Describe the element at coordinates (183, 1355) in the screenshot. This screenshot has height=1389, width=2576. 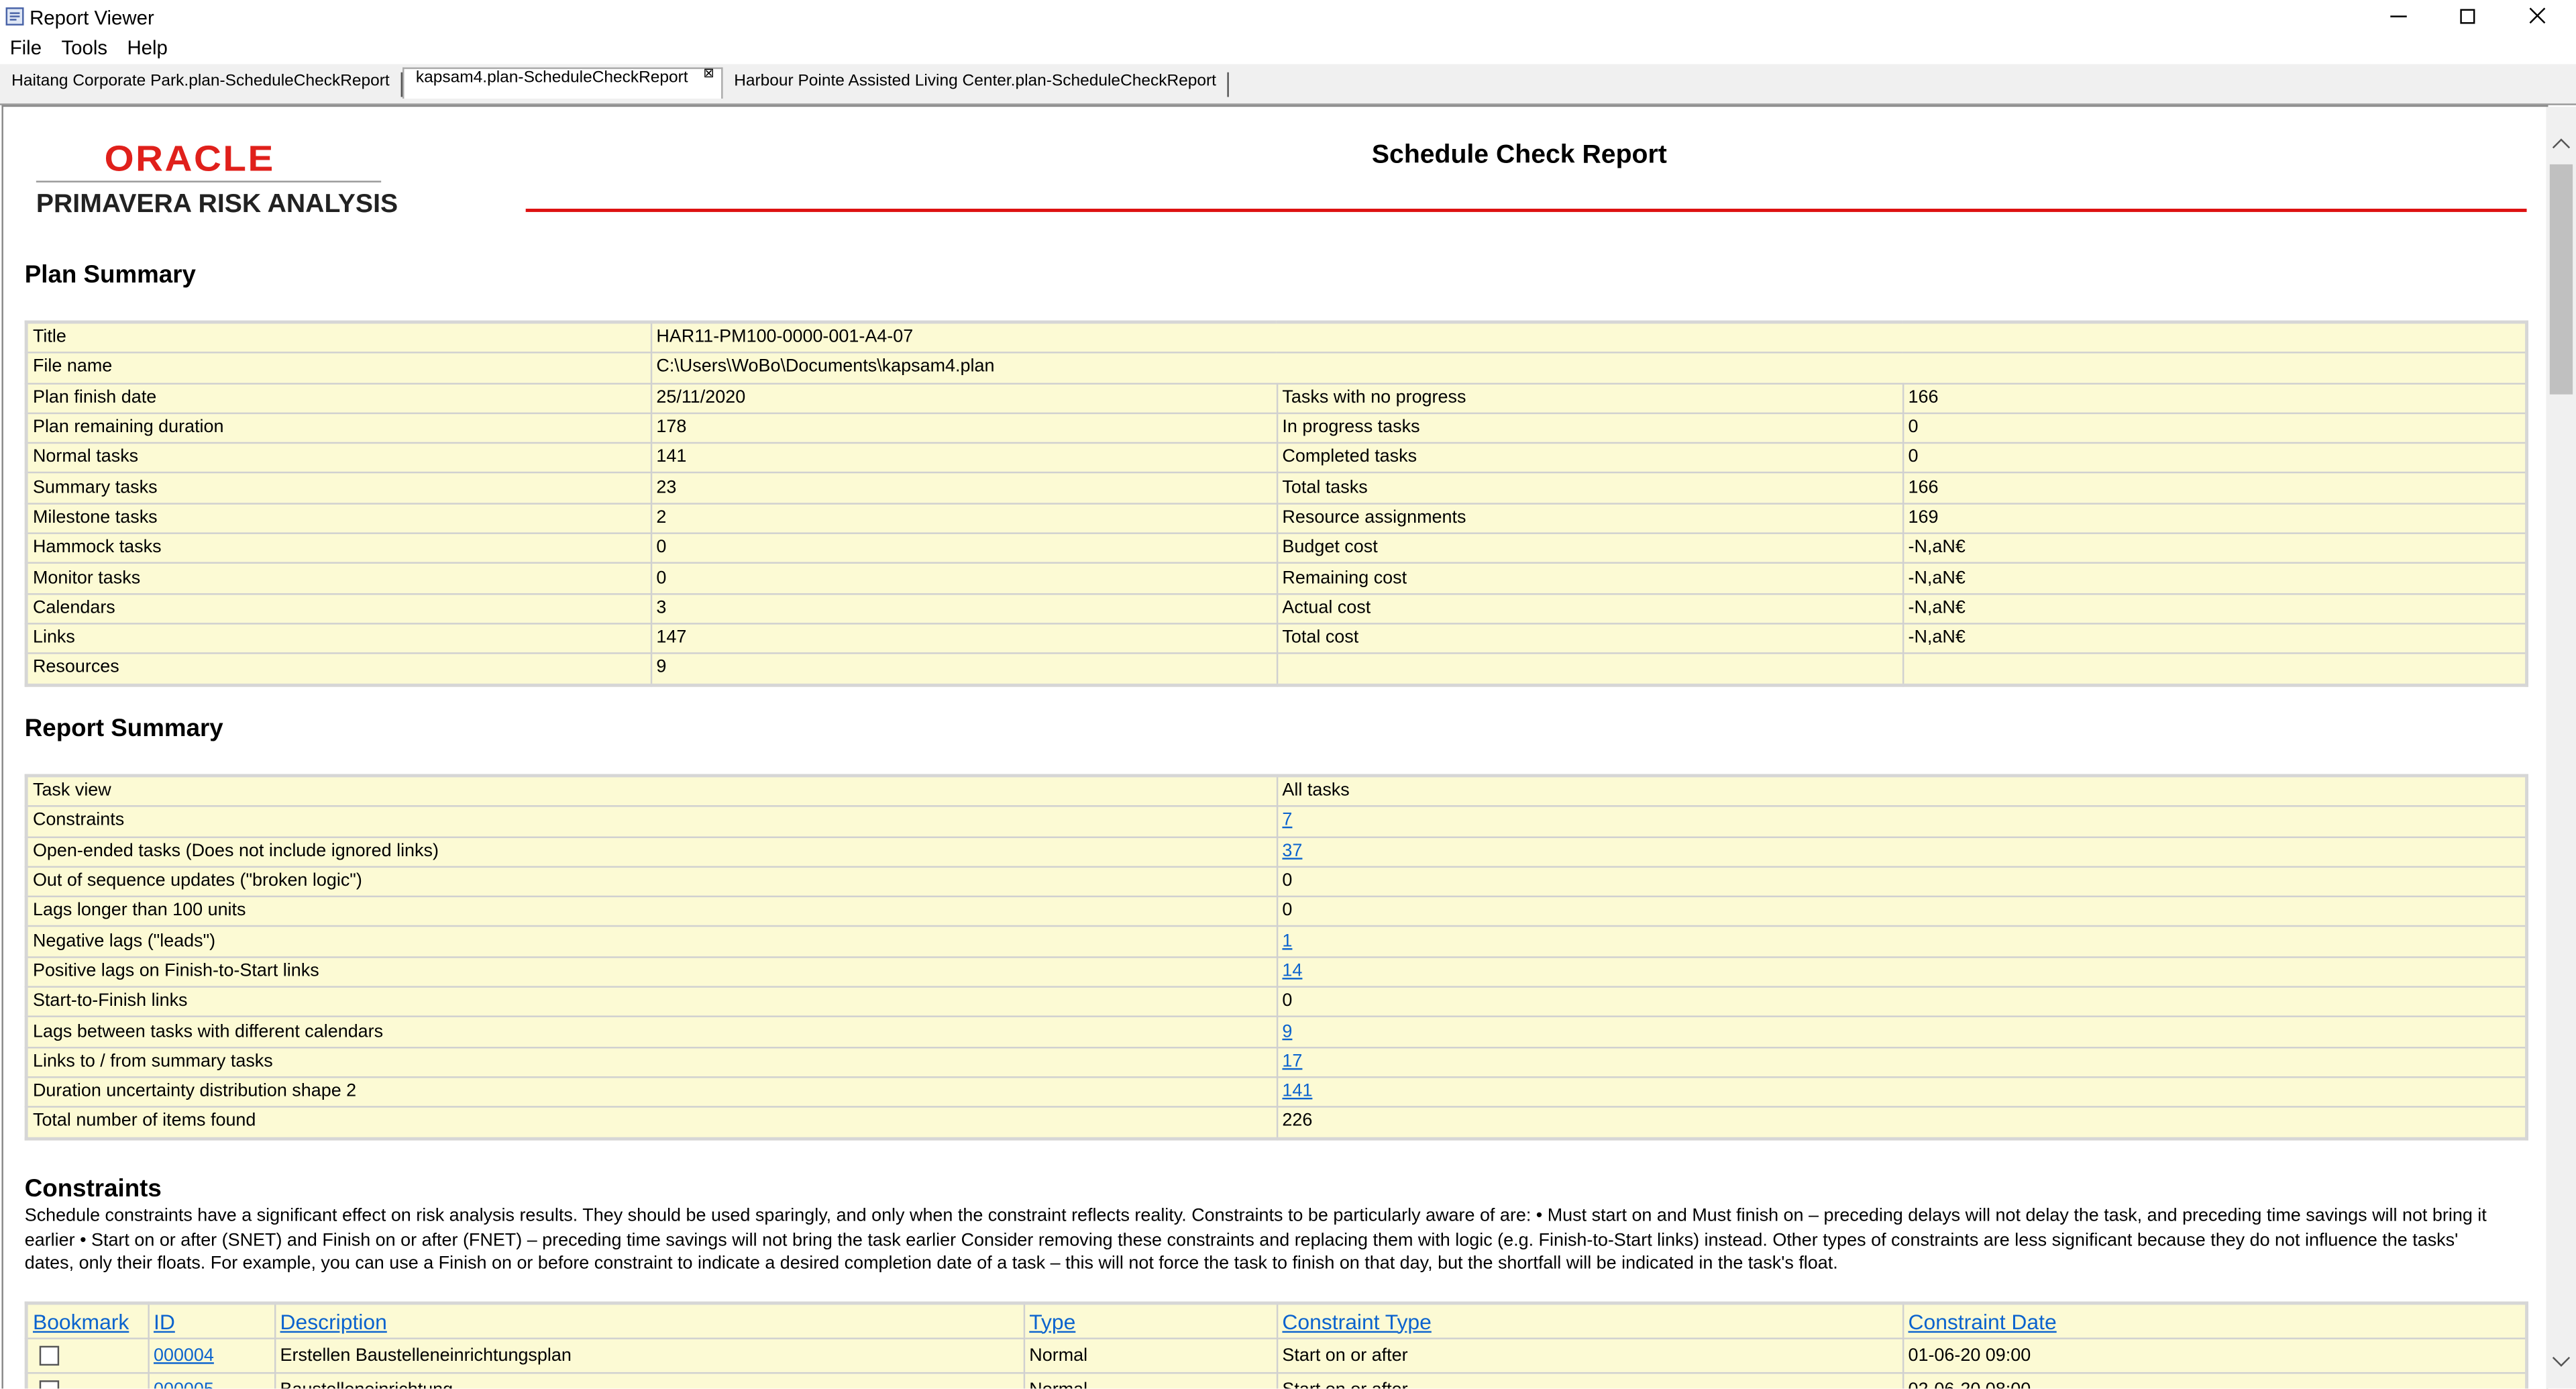
I see `task-link: 000004` at that location.